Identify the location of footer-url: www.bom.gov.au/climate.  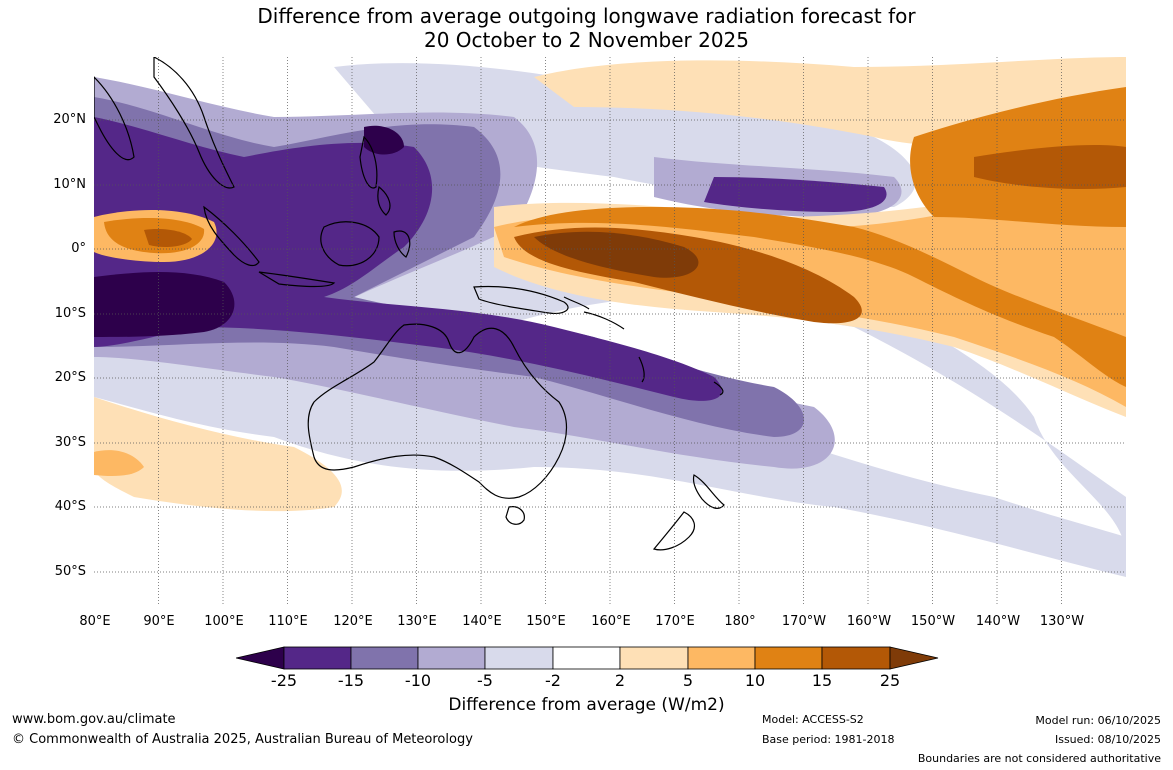
(94, 719).